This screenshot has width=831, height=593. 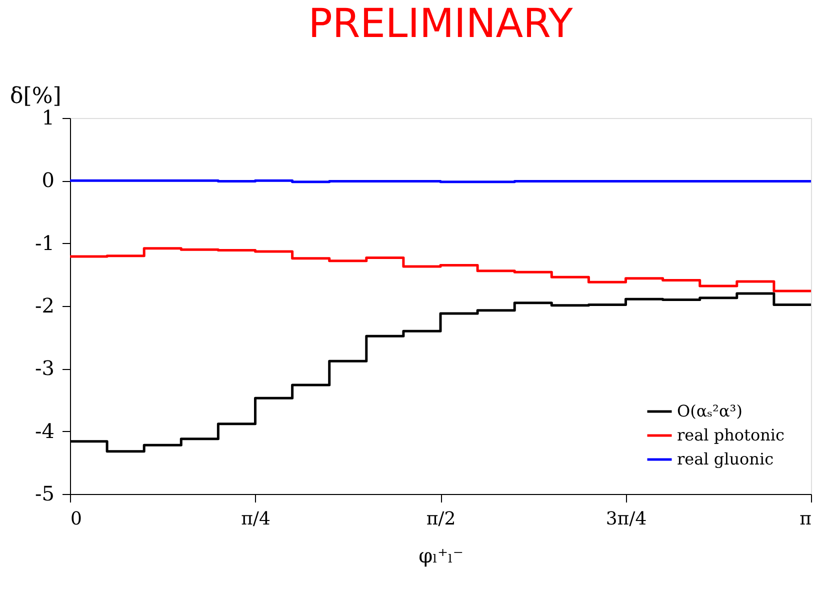 I want to click on legend-label: real gluonic, so click(x=725, y=459).